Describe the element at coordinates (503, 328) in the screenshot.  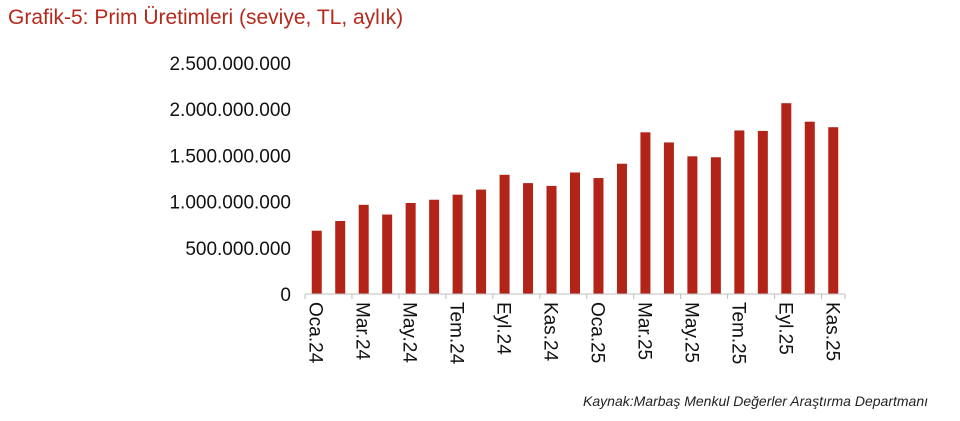
I see `x-tick-label: Eyl.24` at that location.